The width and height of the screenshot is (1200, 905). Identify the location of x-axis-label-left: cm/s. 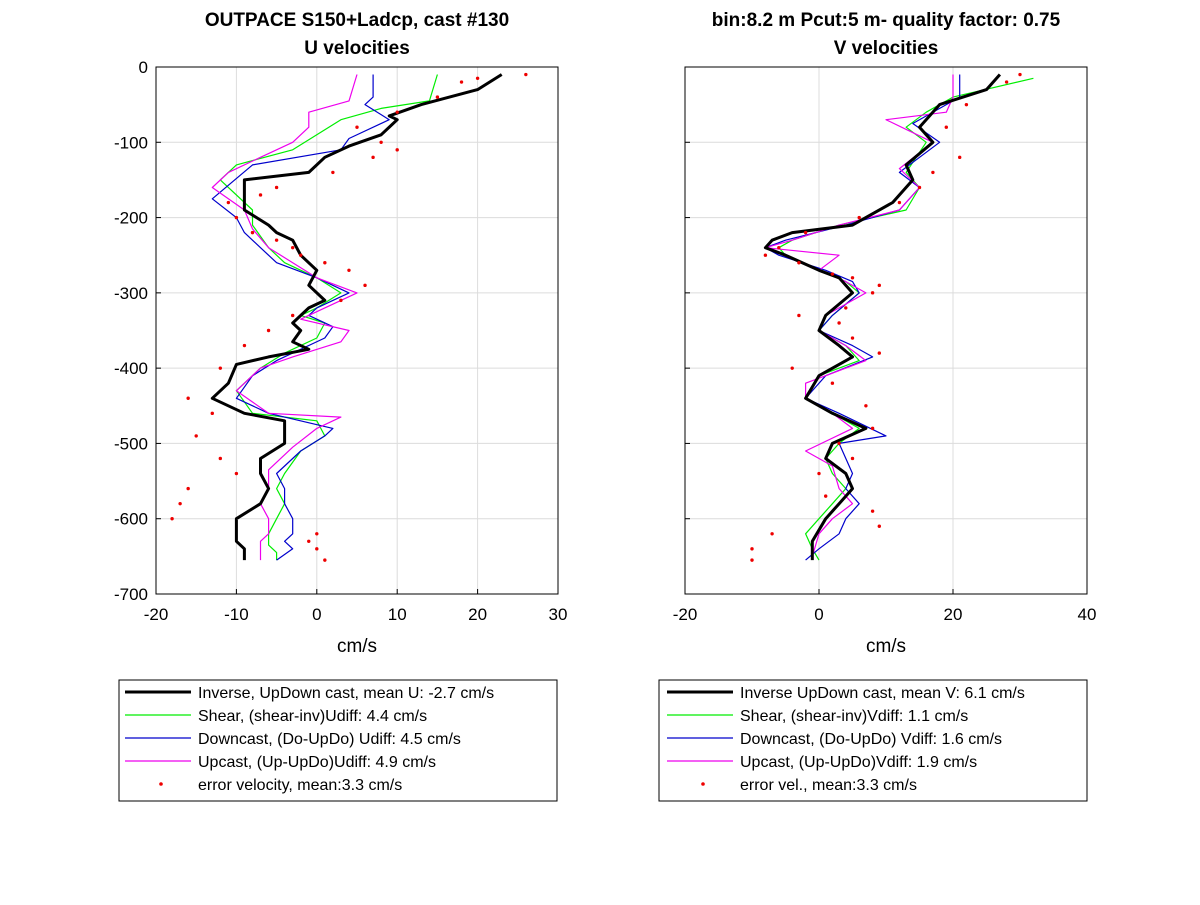
(357, 646).